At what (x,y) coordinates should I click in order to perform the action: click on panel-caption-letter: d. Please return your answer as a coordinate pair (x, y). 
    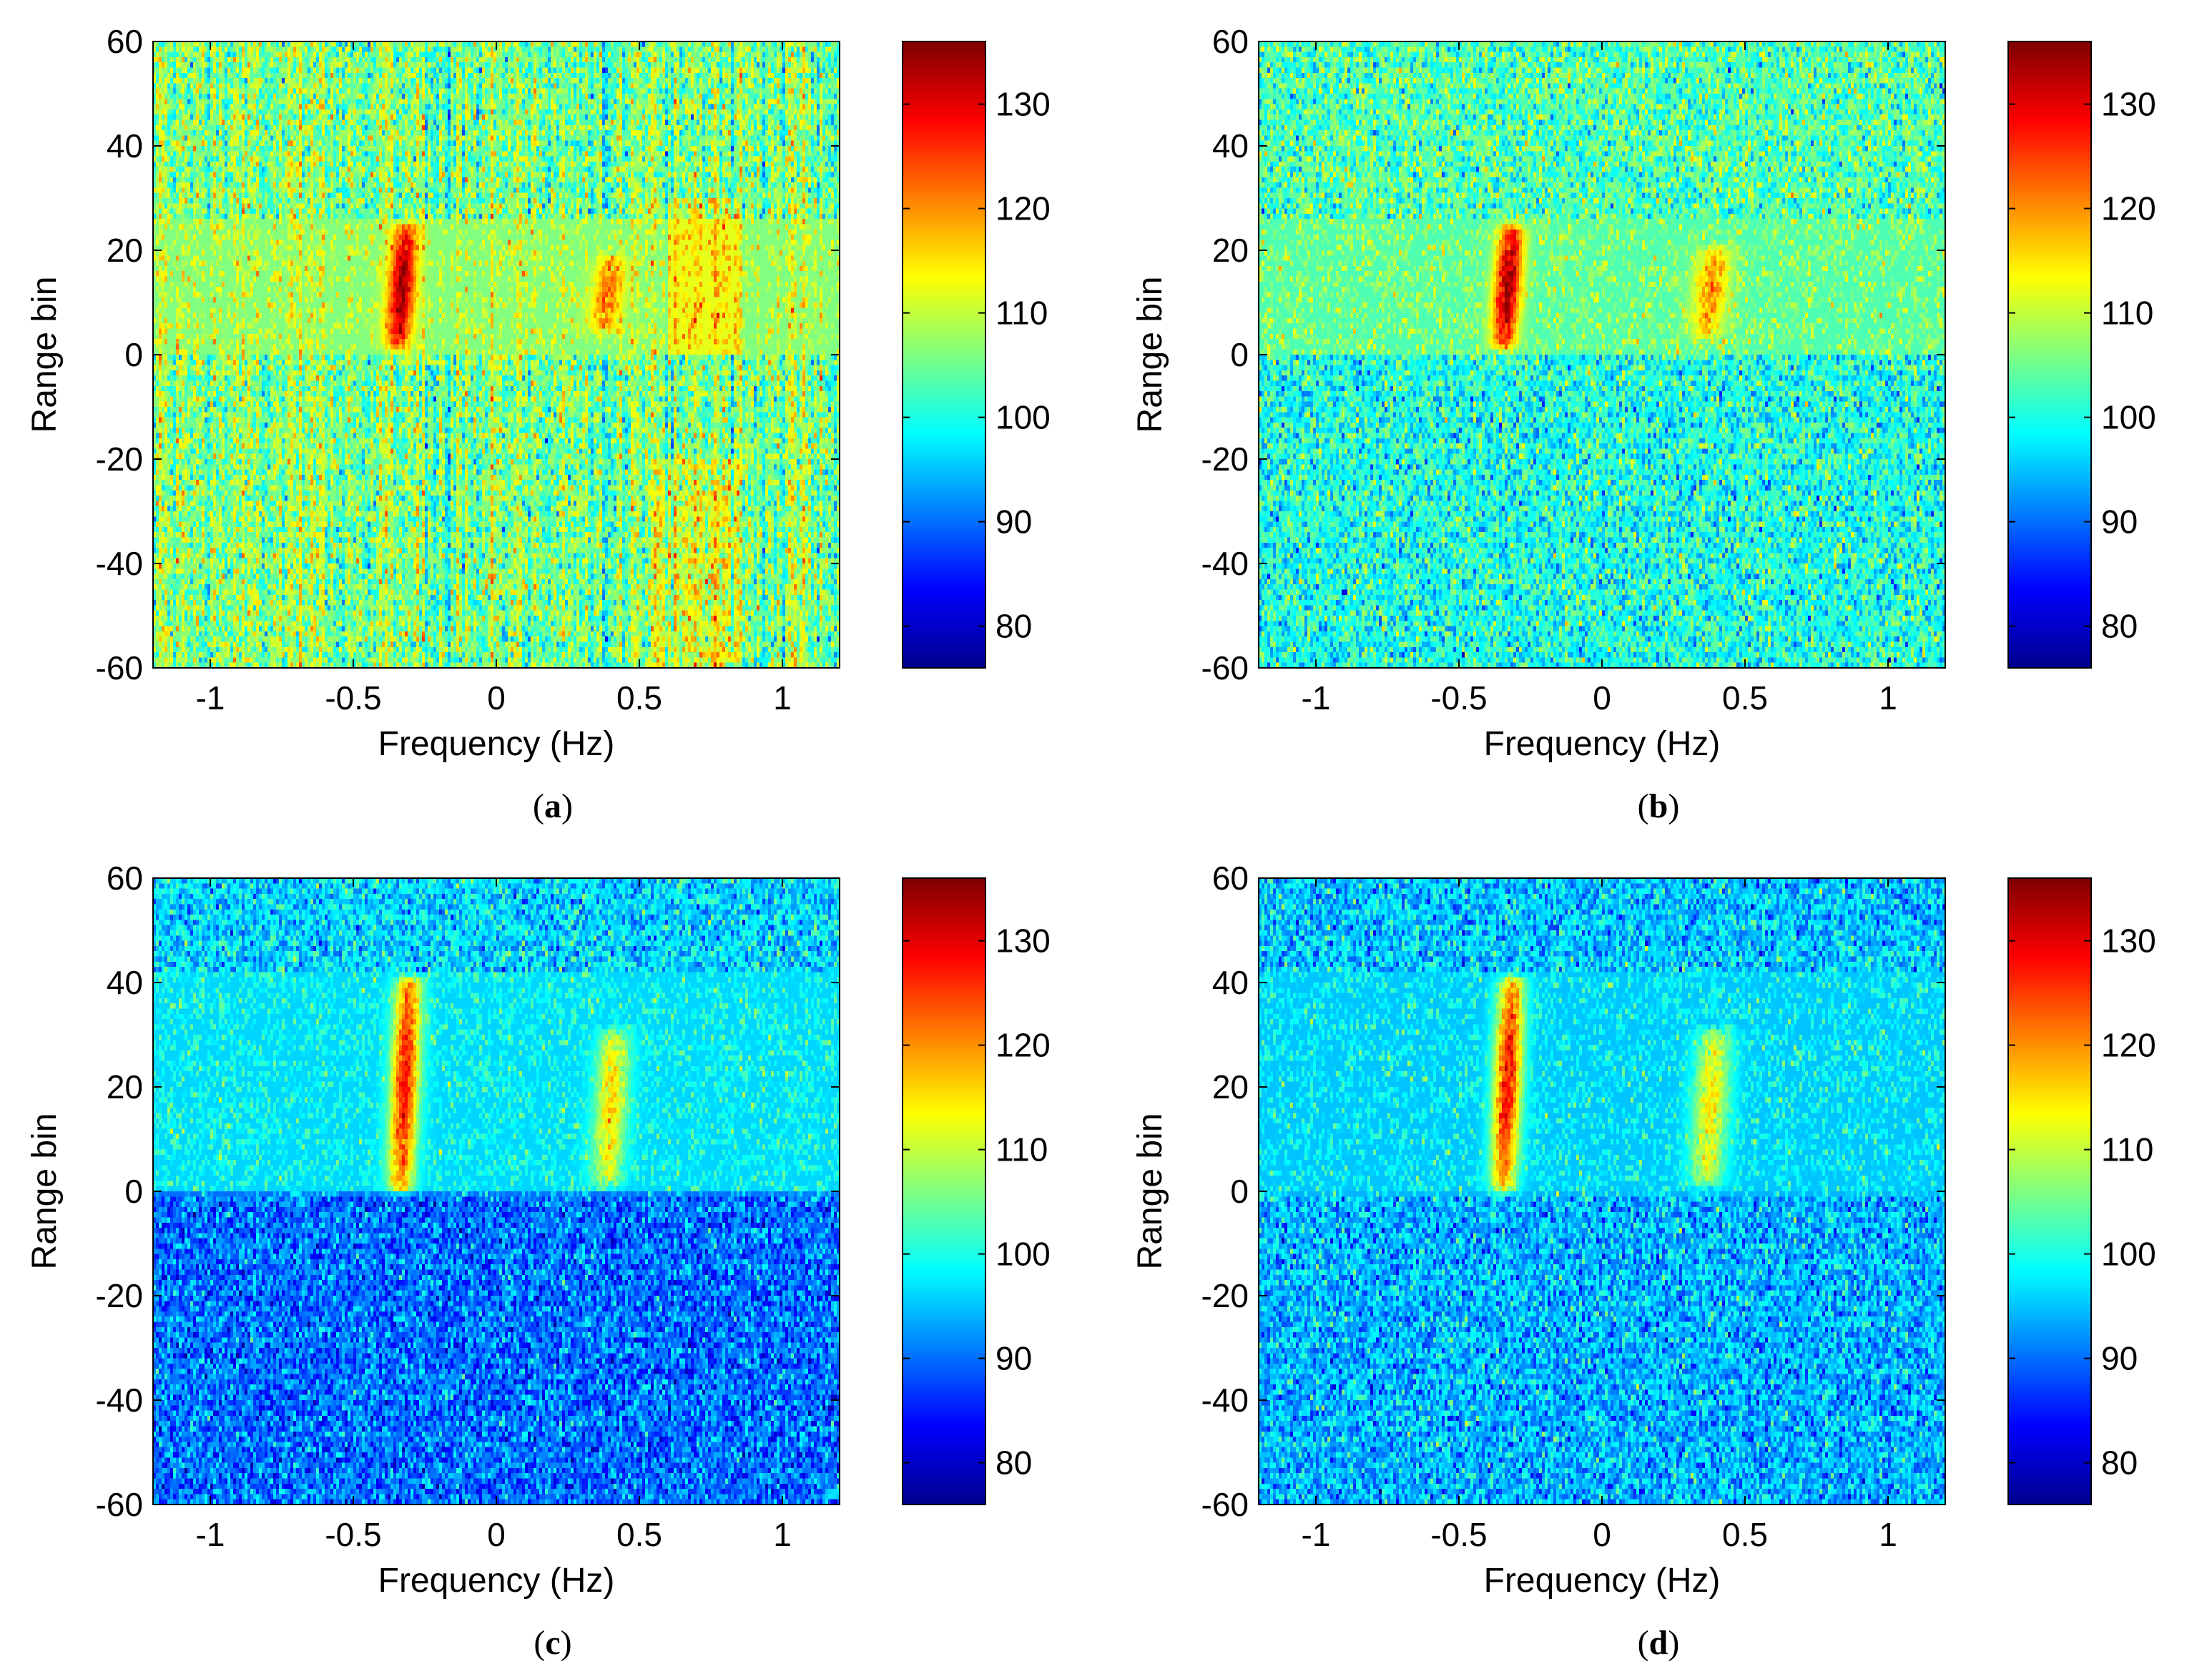
    Looking at the image, I should click on (1658, 1643).